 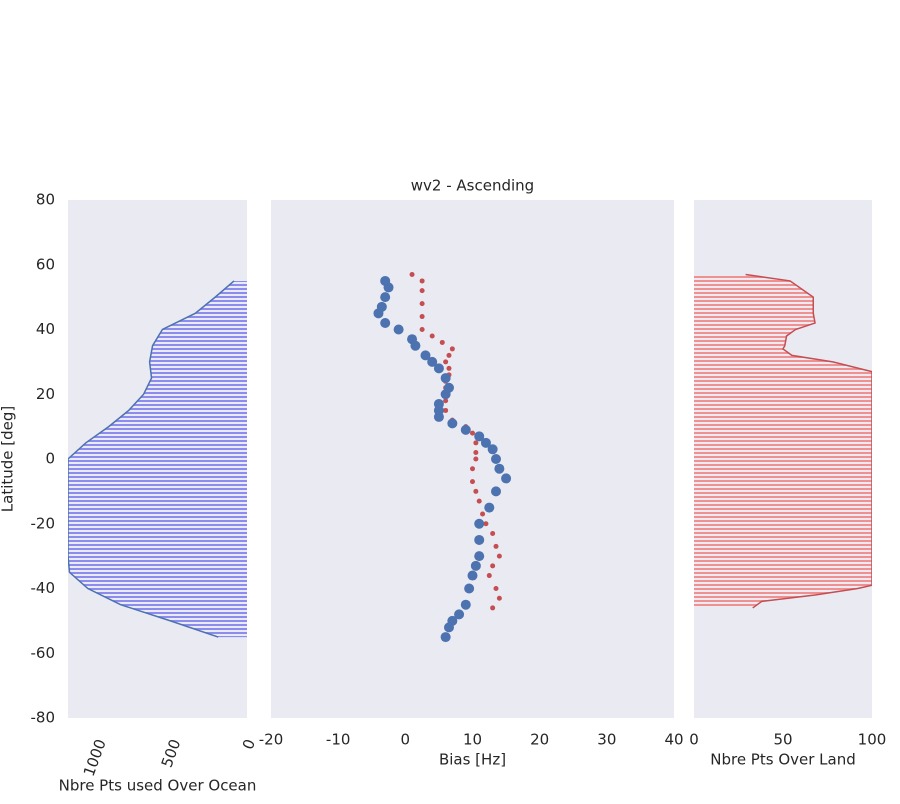 What do you see at coordinates (95, 758) in the screenshot?
I see `x-tick-label: 1000` at bounding box center [95, 758].